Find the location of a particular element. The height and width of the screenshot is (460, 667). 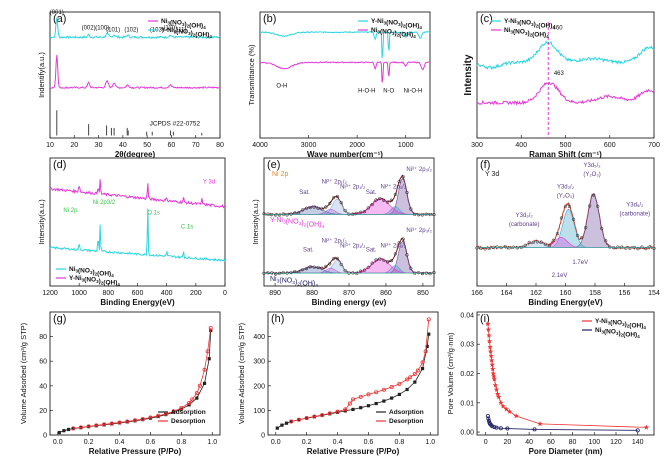

panel-title-label: Y 3d is located at coordinates (492, 174).